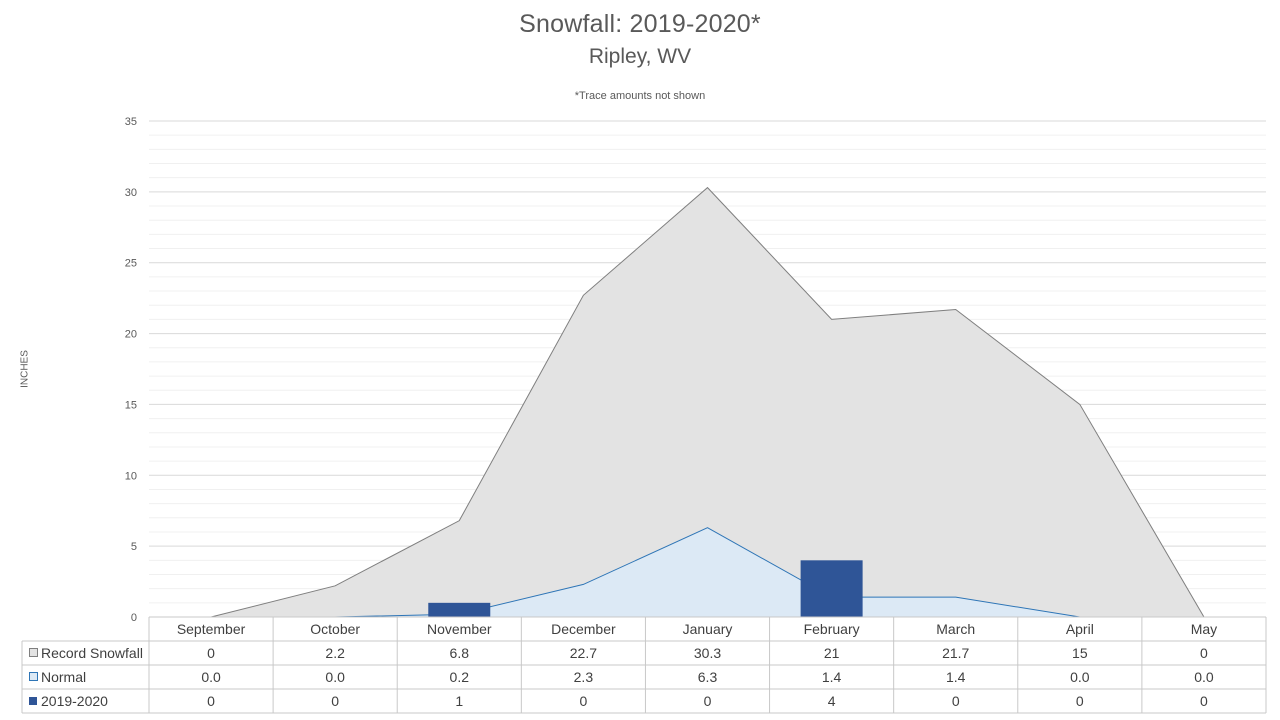 The width and height of the screenshot is (1280, 720). I want to click on x-tick-label: November, so click(459, 629).